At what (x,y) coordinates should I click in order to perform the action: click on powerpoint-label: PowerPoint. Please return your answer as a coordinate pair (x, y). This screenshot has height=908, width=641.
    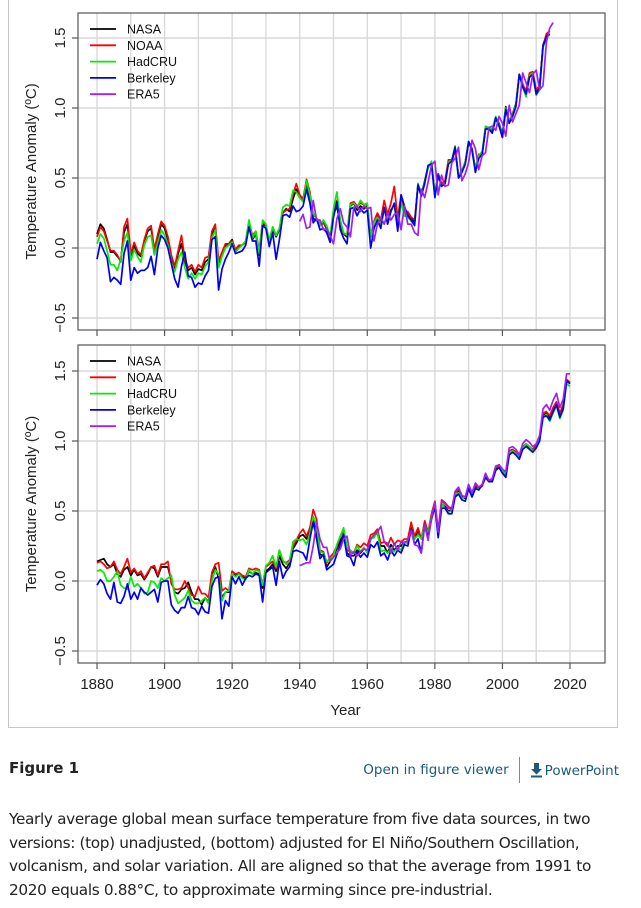
    Looking at the image, I should click on (581, 770).